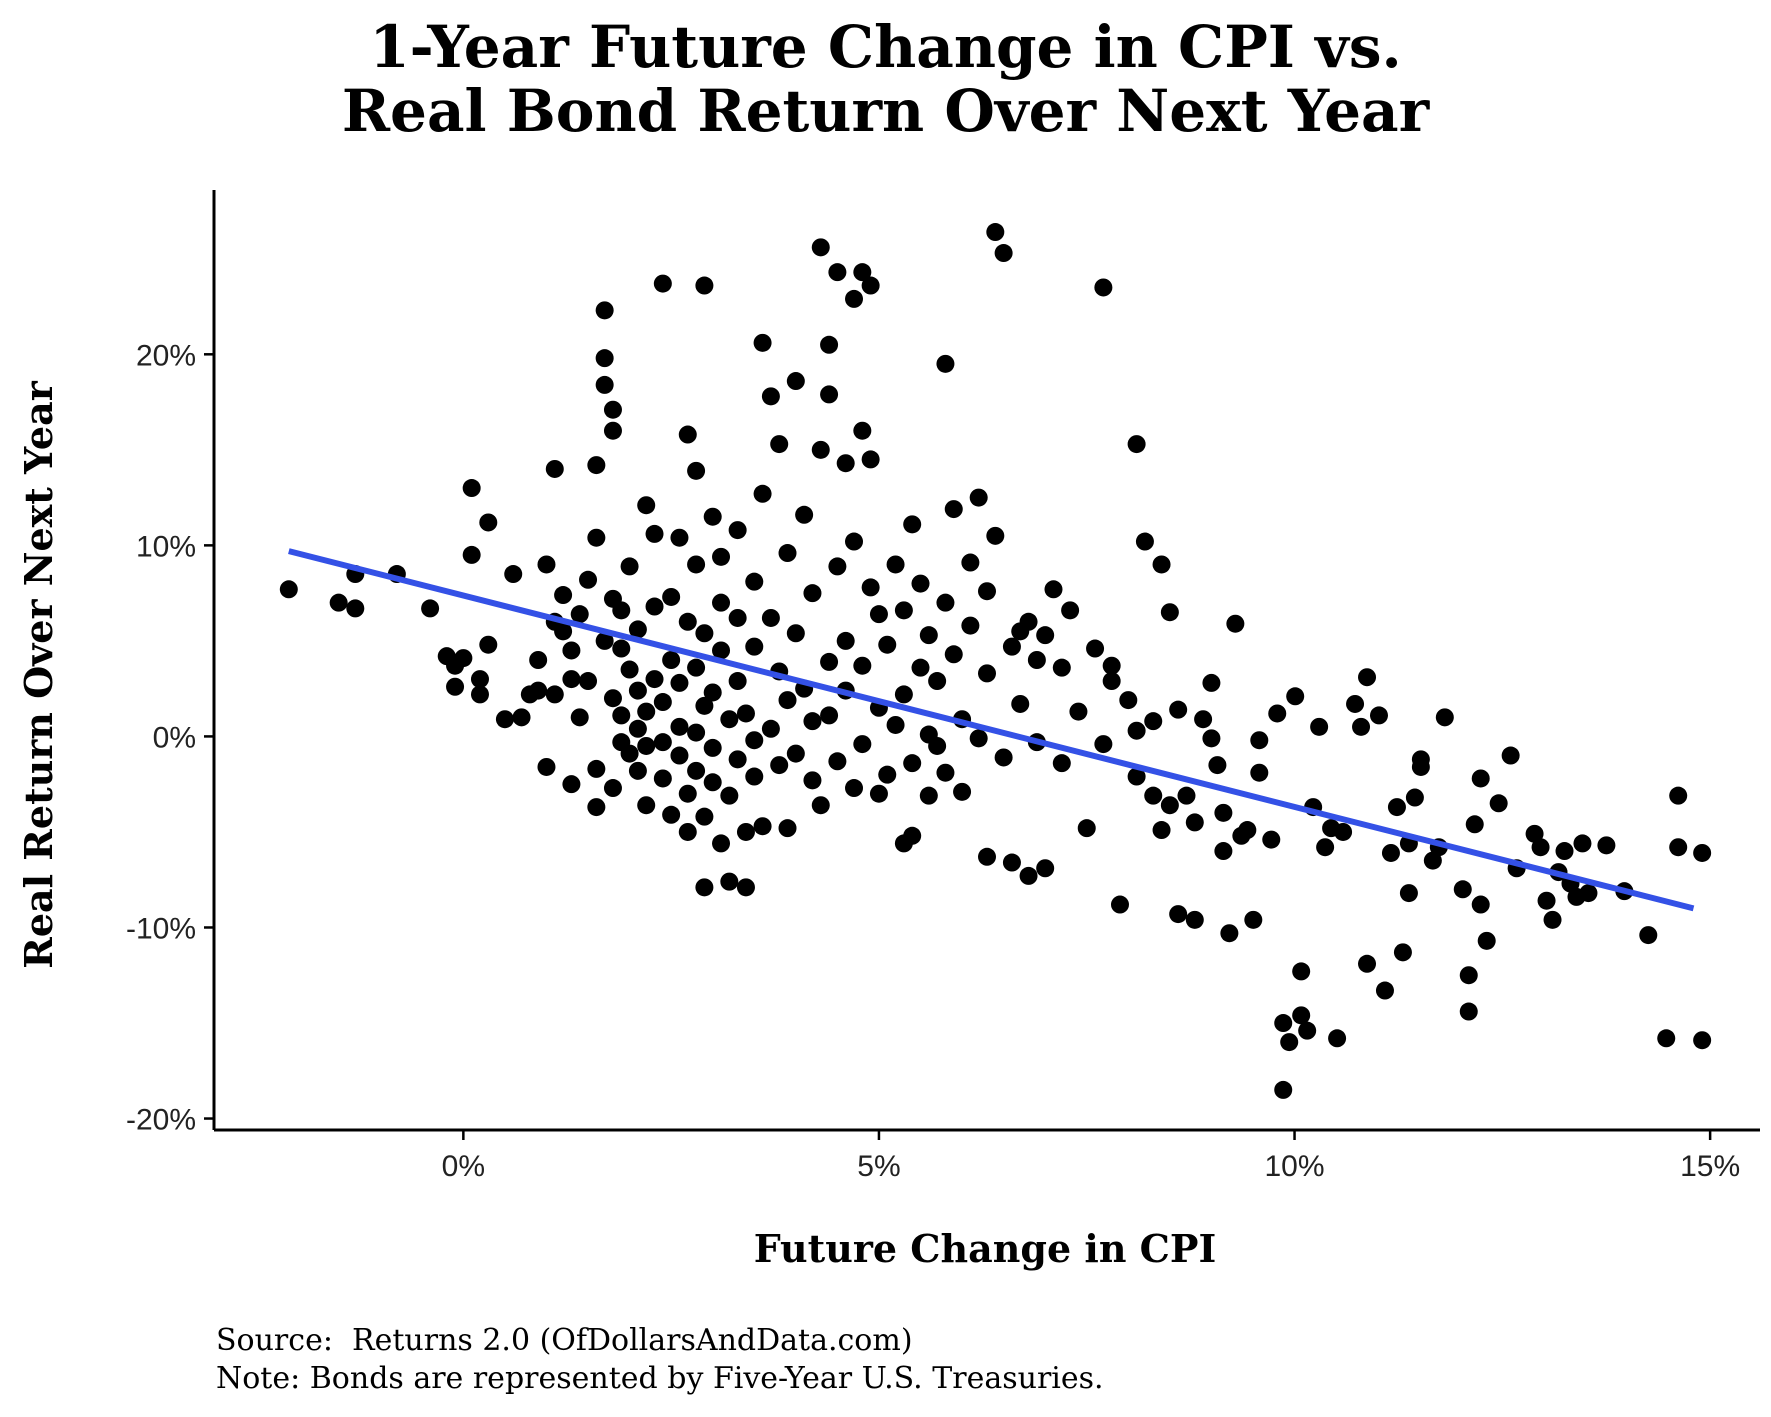 The image size is (1771, 1417). Describe the element at coordinates (885, 47) in the screenshot. I see `chart-title-line-1: 1-Year Future Change in CPI vs.` at that location.